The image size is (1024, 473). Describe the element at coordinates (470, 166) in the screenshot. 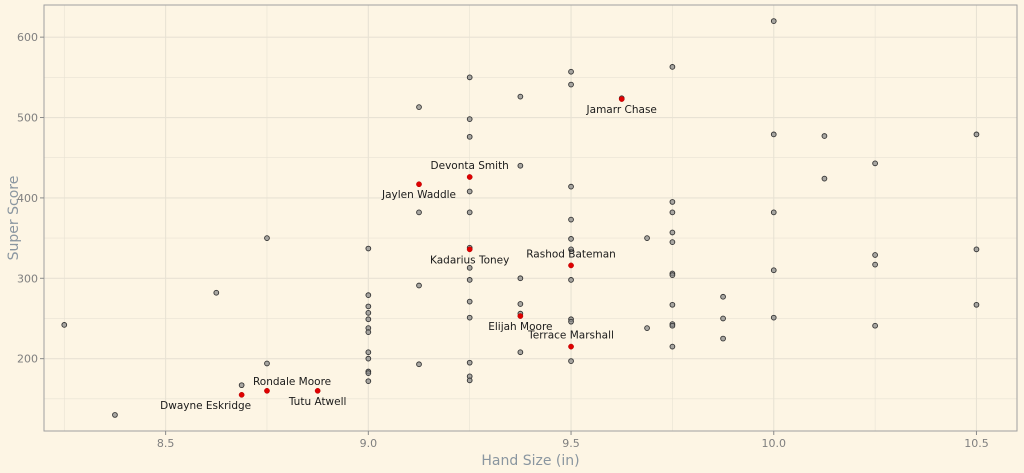

I see `point-label: Devonta Smith` at that location.